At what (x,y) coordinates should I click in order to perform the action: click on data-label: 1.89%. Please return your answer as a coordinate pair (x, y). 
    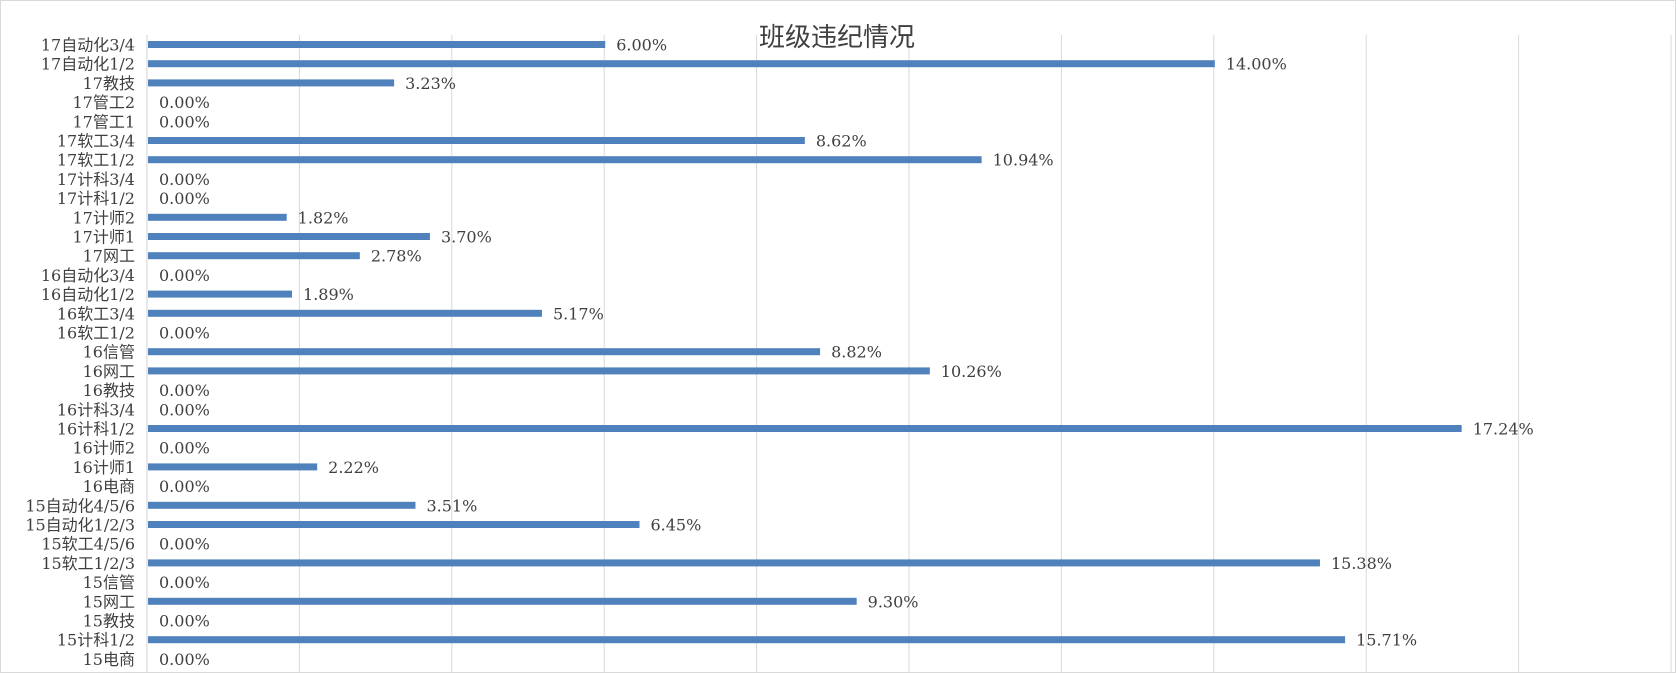
    Looking at the image, I should click on (328, 294).